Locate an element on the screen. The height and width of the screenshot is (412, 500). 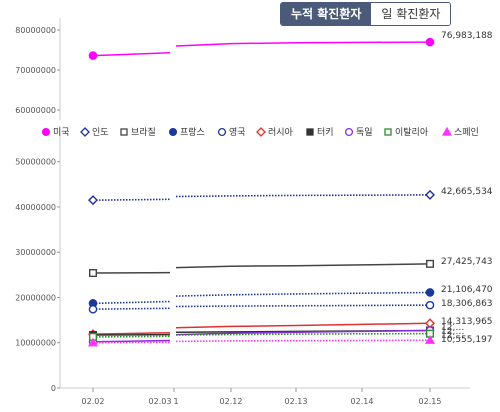
legend-label: 스페인 is located at coordinates (466, 132).